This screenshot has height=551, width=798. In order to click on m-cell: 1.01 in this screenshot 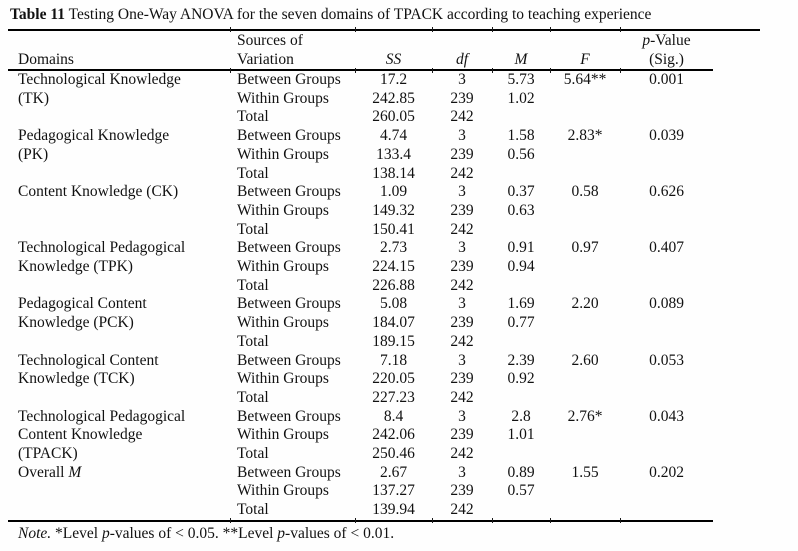, I will do `click(521, 435)`.